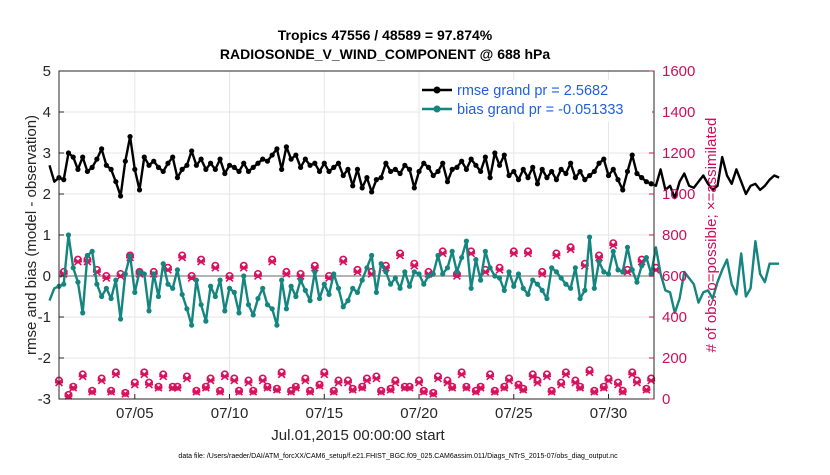 Image resolution: width=830 pixels, height=475 pixels. What do you see at coordinates (47, 71) in the screenshot?
I see `y-tick-label-left: 5` at bounding box center [47, 71].